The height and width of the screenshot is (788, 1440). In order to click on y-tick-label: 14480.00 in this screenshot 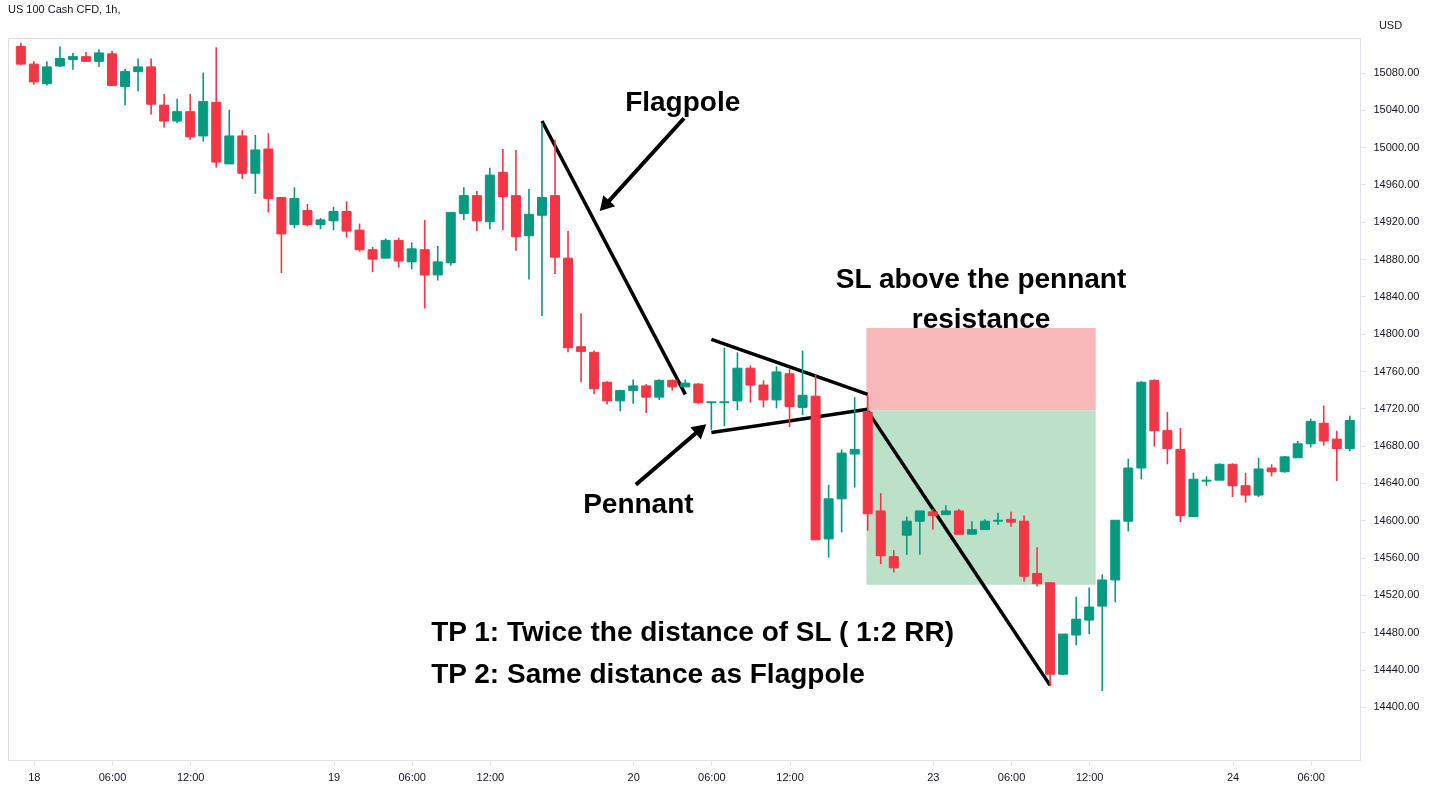, I will do `click(1396, 631)`.